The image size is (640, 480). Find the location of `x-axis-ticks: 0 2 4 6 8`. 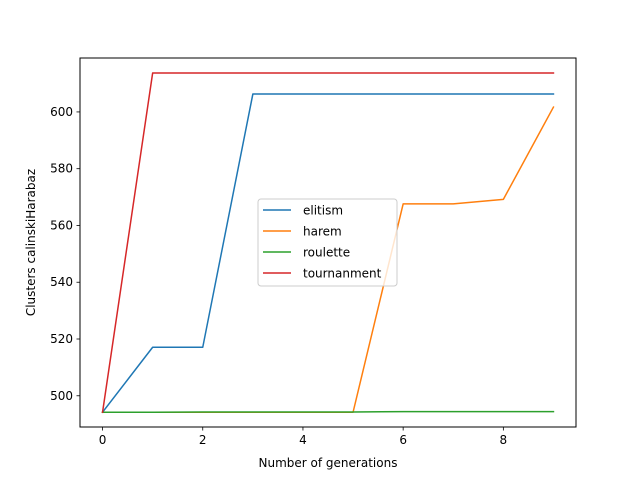

x-axis-ticks: 0 2 4 6 8 is located at coordinates (303, 437).